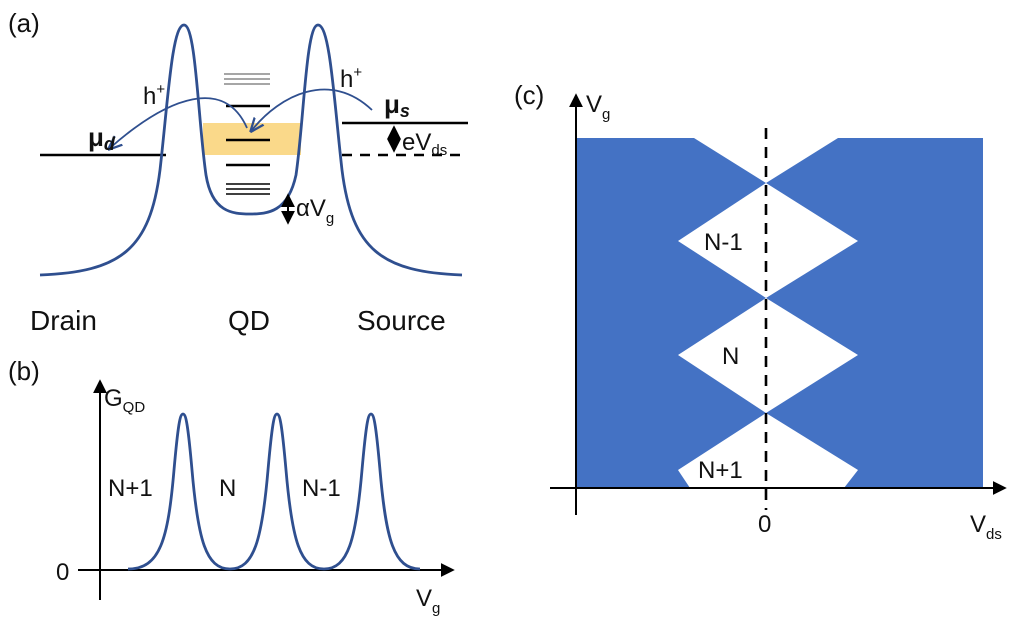  Describe the element at coordinates (249, 320) in the screenshot. I see `qd-label: QD` at that location.